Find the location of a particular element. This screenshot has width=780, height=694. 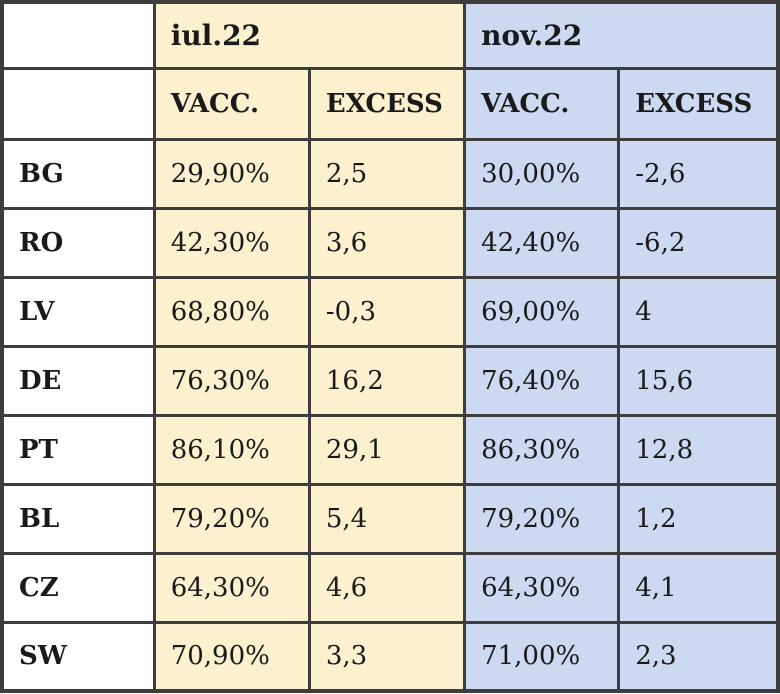

row-label: BL is located at coordinates (78, 518).